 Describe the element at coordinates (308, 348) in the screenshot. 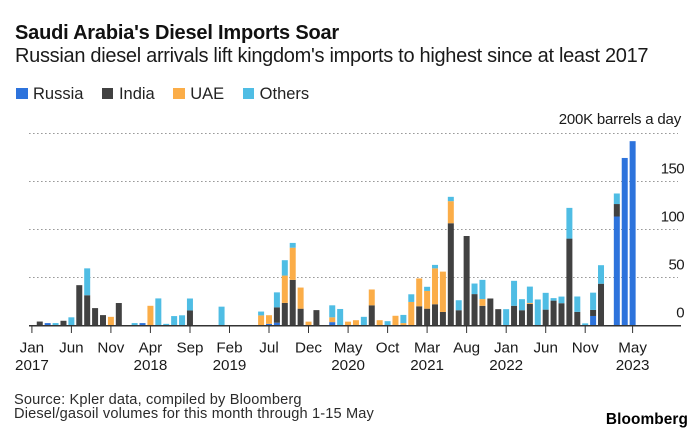

I see `svg-text: Dec` at that location.